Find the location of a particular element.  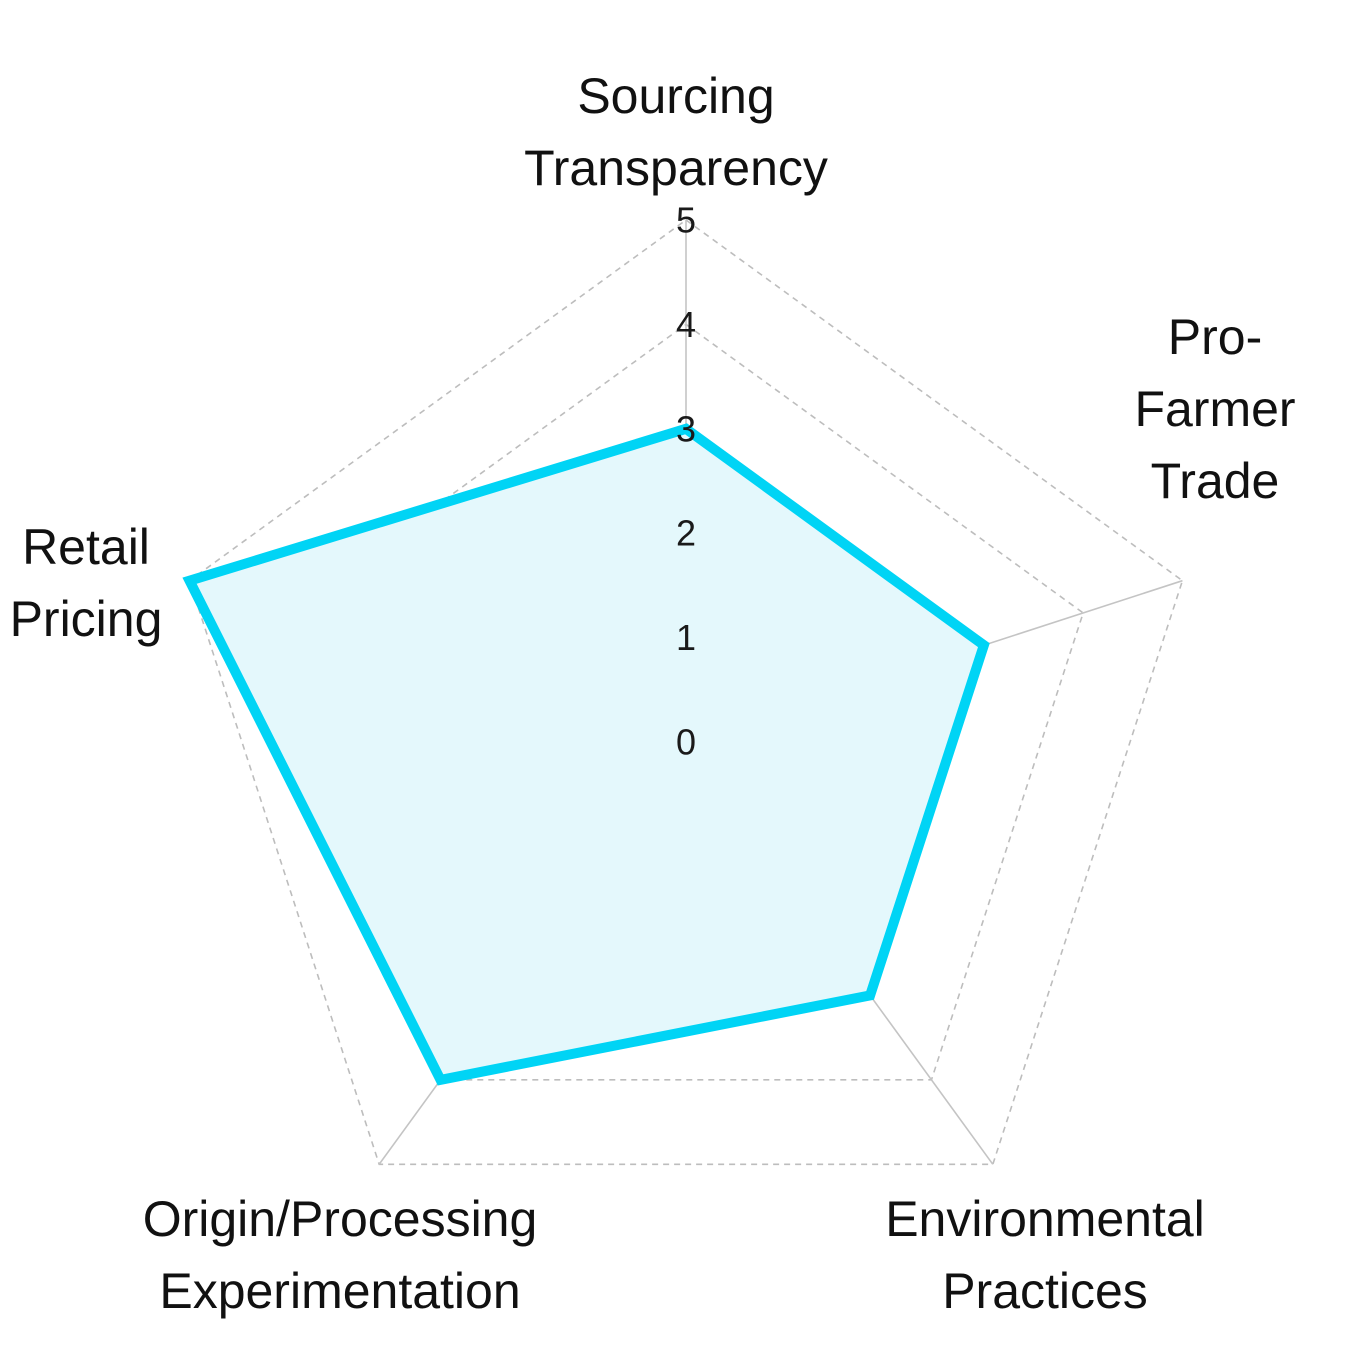

axis-label-line: Origin/Processing is located at coordinates (340, 1219).